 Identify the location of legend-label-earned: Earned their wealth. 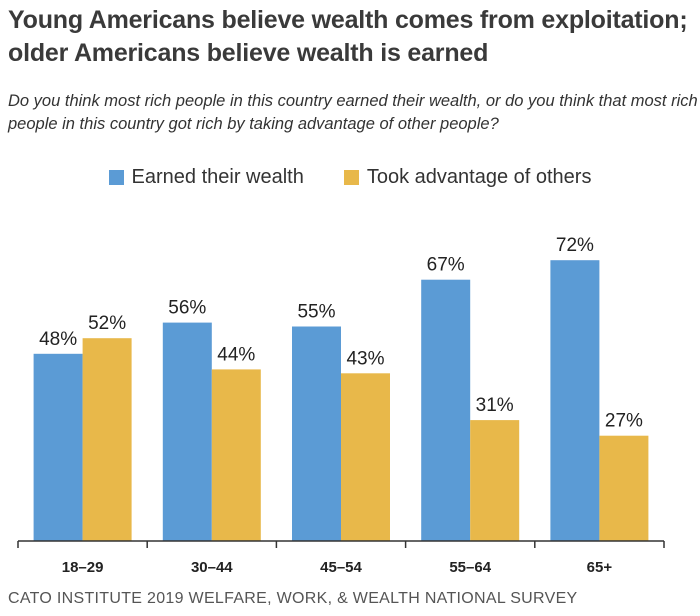
(217, 177).